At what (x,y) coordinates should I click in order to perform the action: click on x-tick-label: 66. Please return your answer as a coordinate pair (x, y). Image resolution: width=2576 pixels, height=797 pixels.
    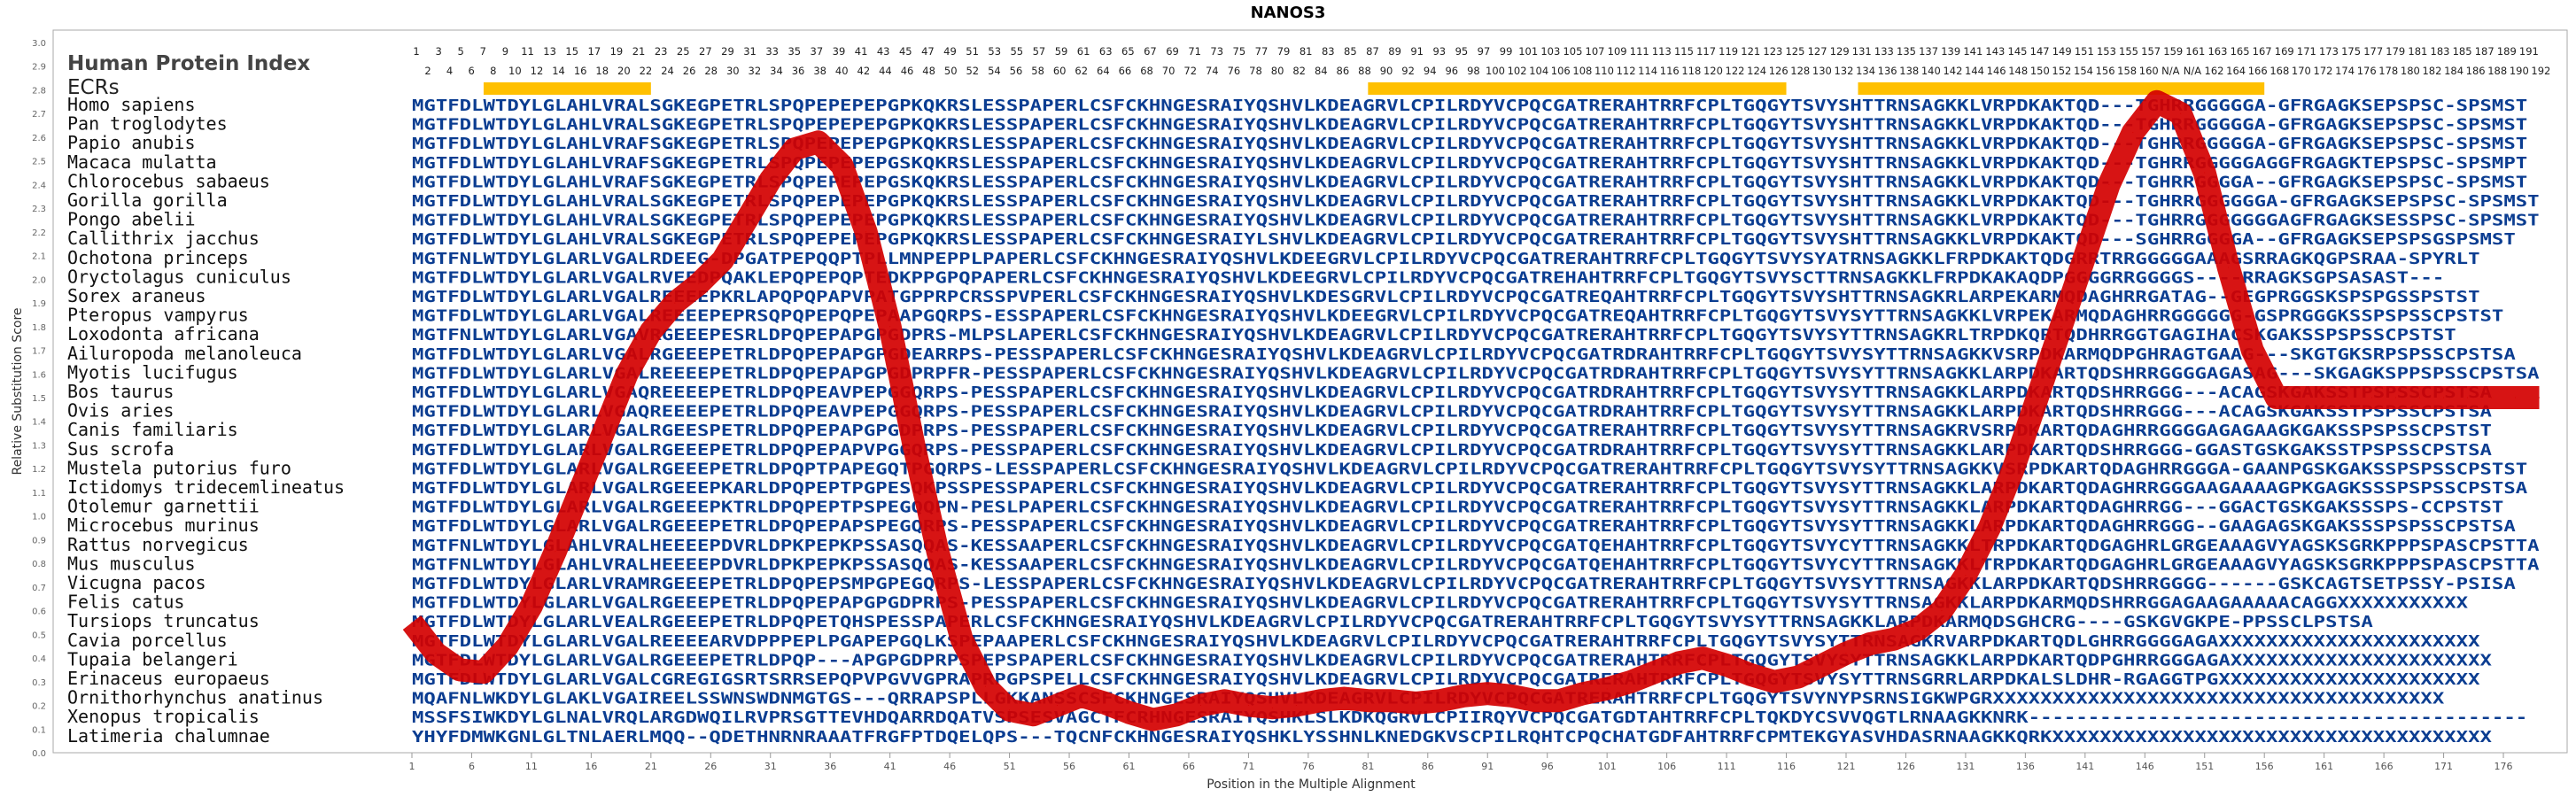
    Looking at the image, I should click on (1189, 766).